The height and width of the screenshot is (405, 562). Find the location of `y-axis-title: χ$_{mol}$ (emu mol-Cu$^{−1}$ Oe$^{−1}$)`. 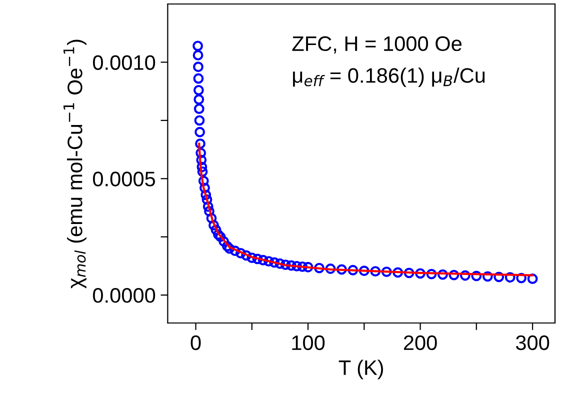

y-axis-title: χ$_{mol}$ (emu mol-Cu$^{−1}$ Oe$^{−1}$) is located at coordinates (75, 164).